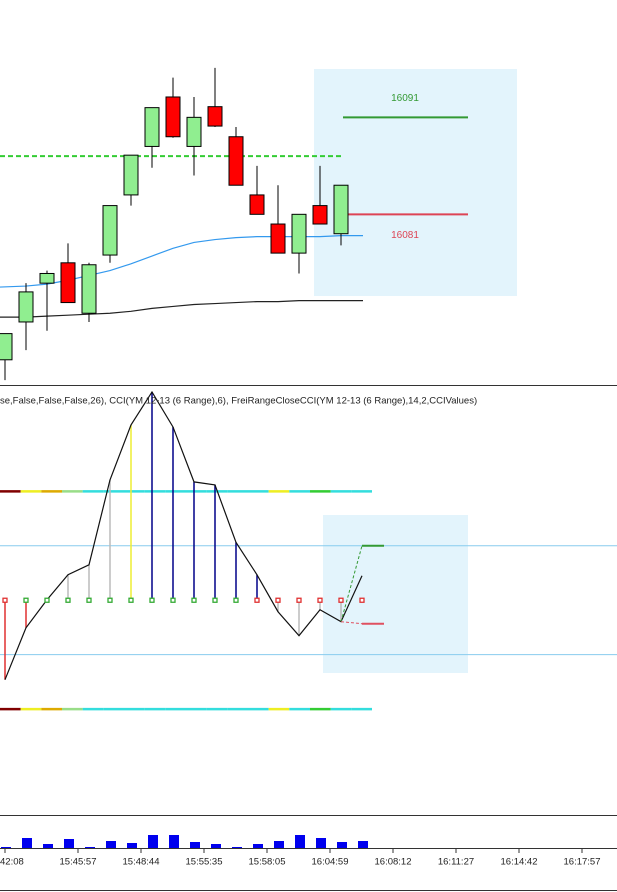 The width and height of the screenshot is (617, 892). What do you see at coordinates (405, 98) in the screenshot?
I see `level-label: 16091` at bounding box center [405, 98].